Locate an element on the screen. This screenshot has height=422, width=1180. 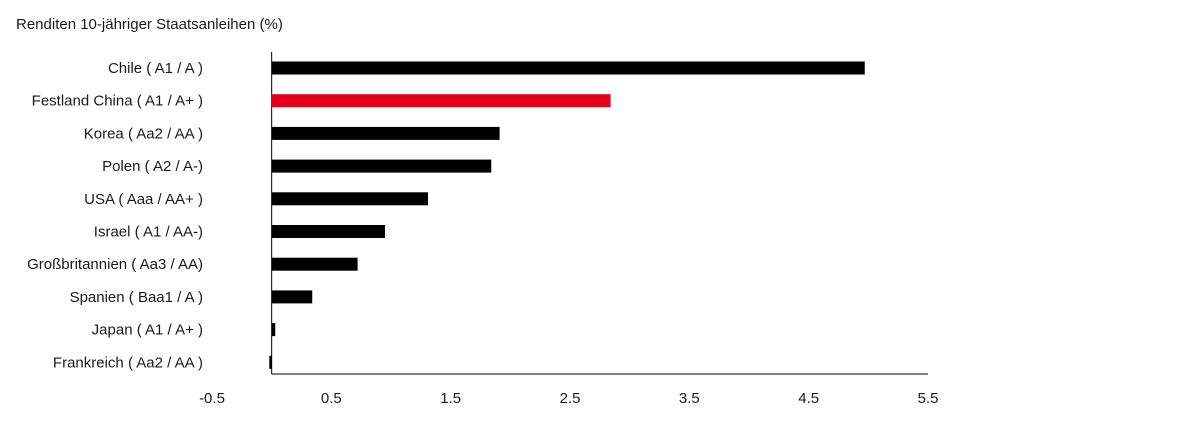
x-tick-label: 4.5 is located at coordinates (808, 398).